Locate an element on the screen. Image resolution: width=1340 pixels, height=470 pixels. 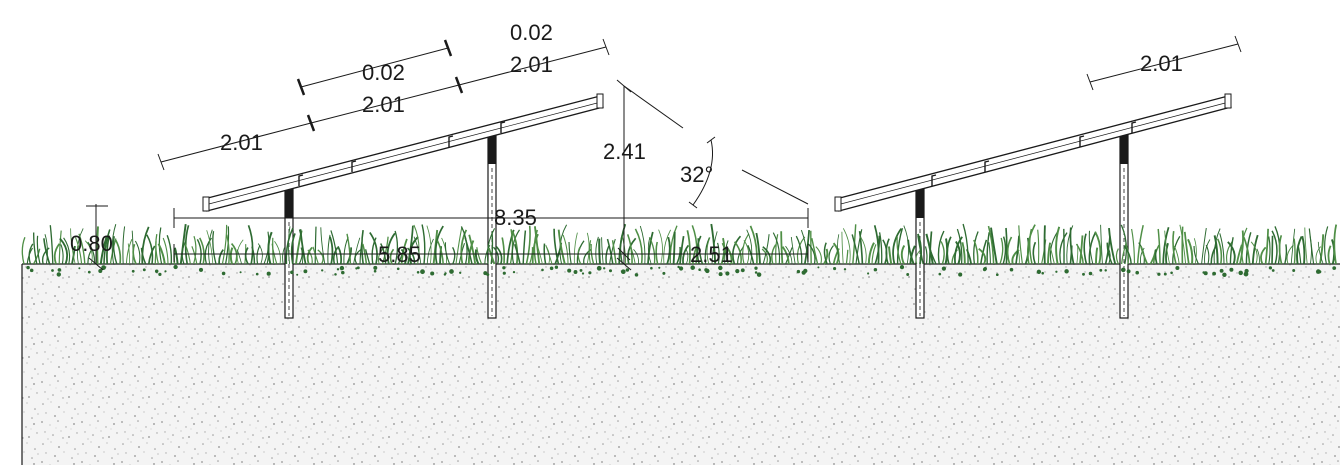
pile-right-row-front is located at coordinates (920, 253).